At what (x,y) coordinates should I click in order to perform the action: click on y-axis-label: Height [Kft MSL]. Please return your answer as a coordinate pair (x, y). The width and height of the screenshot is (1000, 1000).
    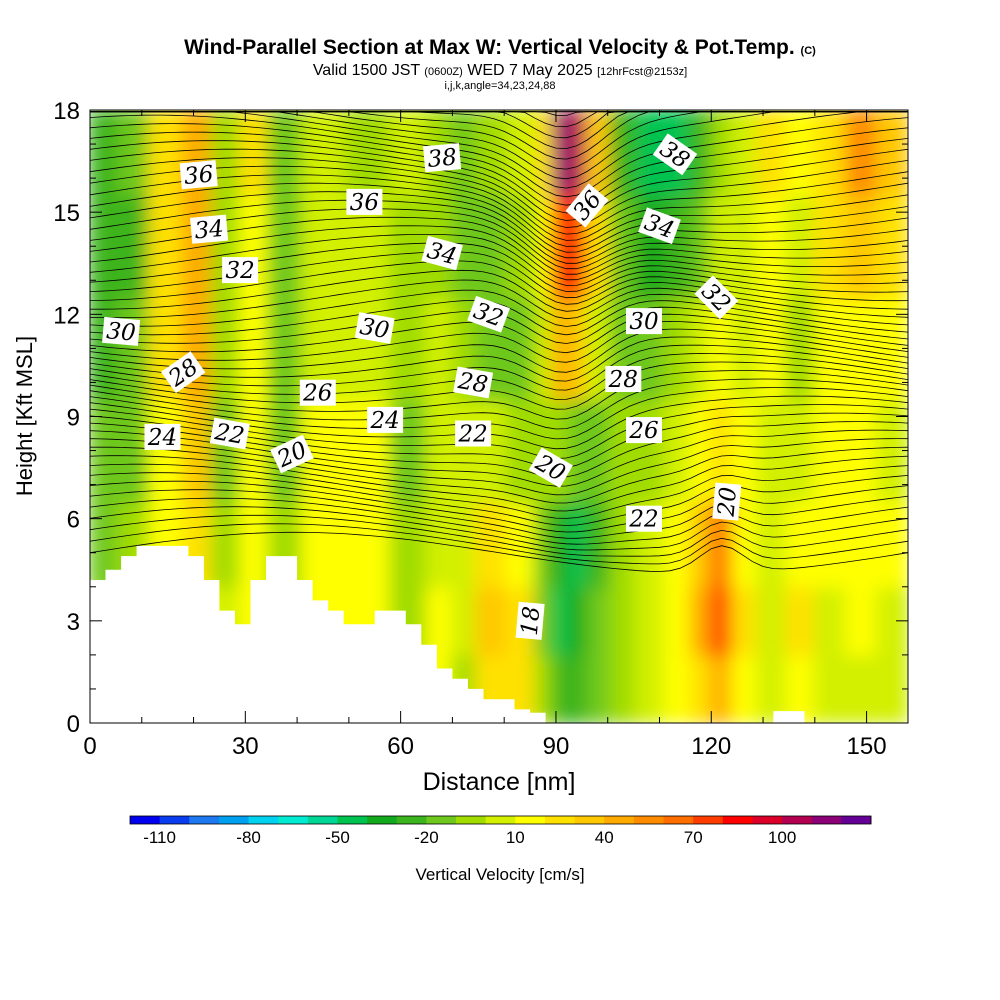
    Looking at the image, I should click on (24, 416).